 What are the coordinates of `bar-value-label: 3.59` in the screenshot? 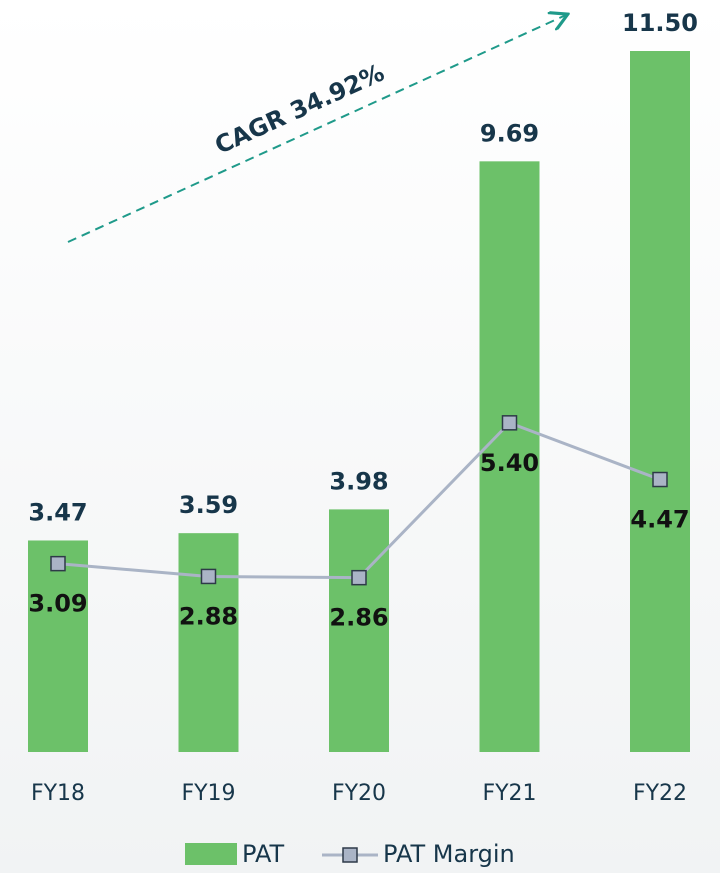 It's located at (208, 505).